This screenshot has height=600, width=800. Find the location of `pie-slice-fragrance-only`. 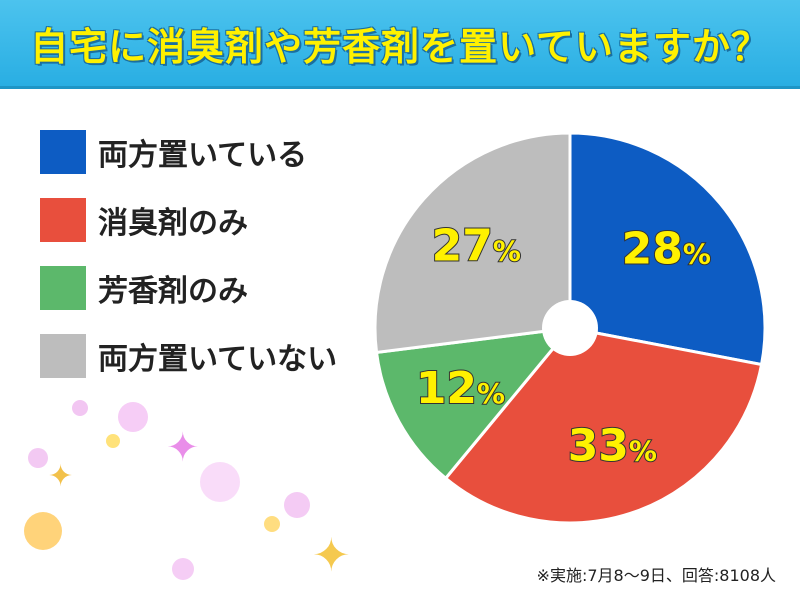

pie-slice-fragrance-only is located at coordinates (474, 403).